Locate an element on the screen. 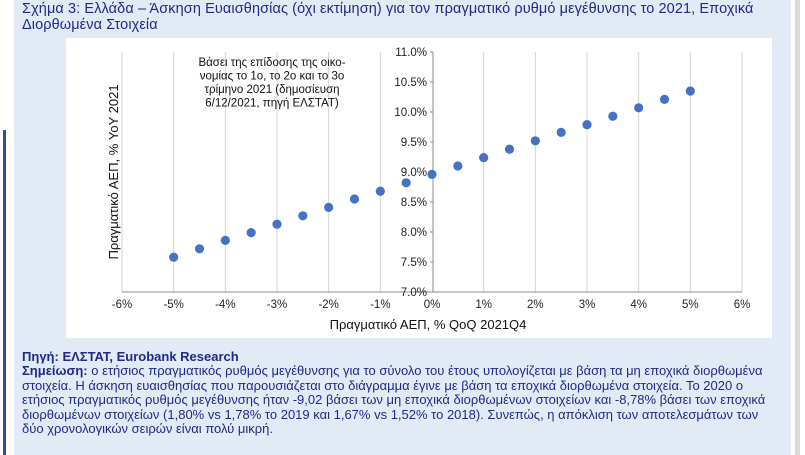 The width and height of the screenshot is (805, 455). x-tick-label: 2% is located at coordinates (535, 305).